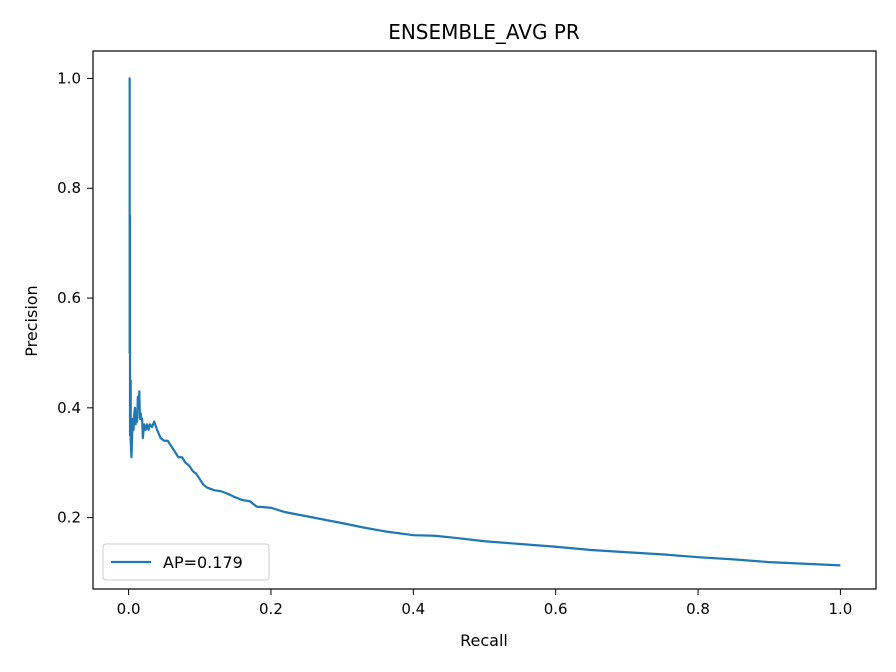  I want to click on legend-box, so click(186, 562).